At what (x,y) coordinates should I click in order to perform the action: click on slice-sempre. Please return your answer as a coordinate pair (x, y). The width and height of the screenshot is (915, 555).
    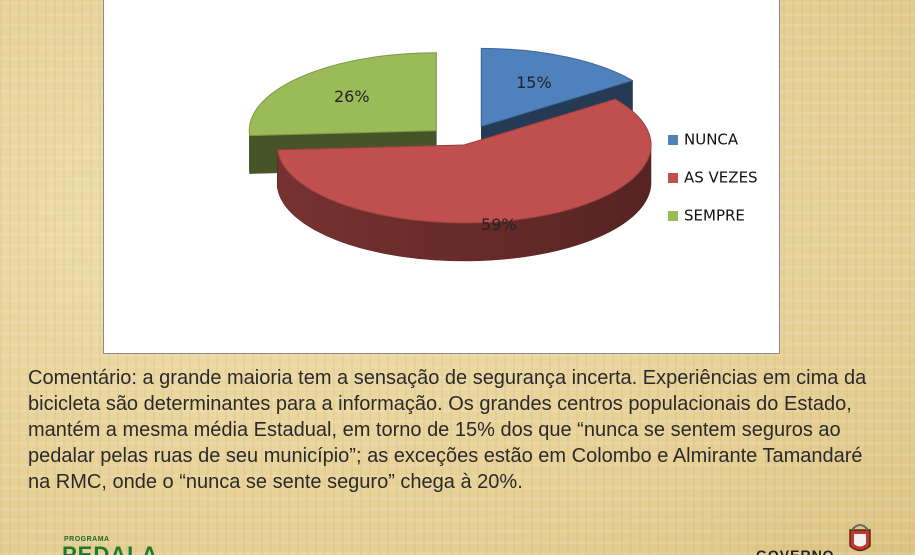
    Looking at the image, I should click on (342, 94).